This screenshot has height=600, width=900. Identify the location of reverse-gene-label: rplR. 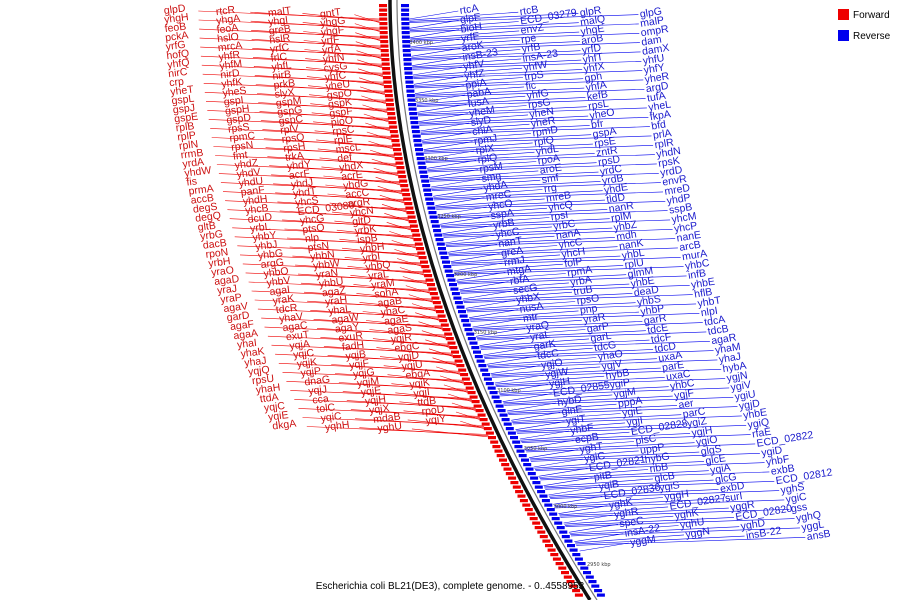
(664, 143).